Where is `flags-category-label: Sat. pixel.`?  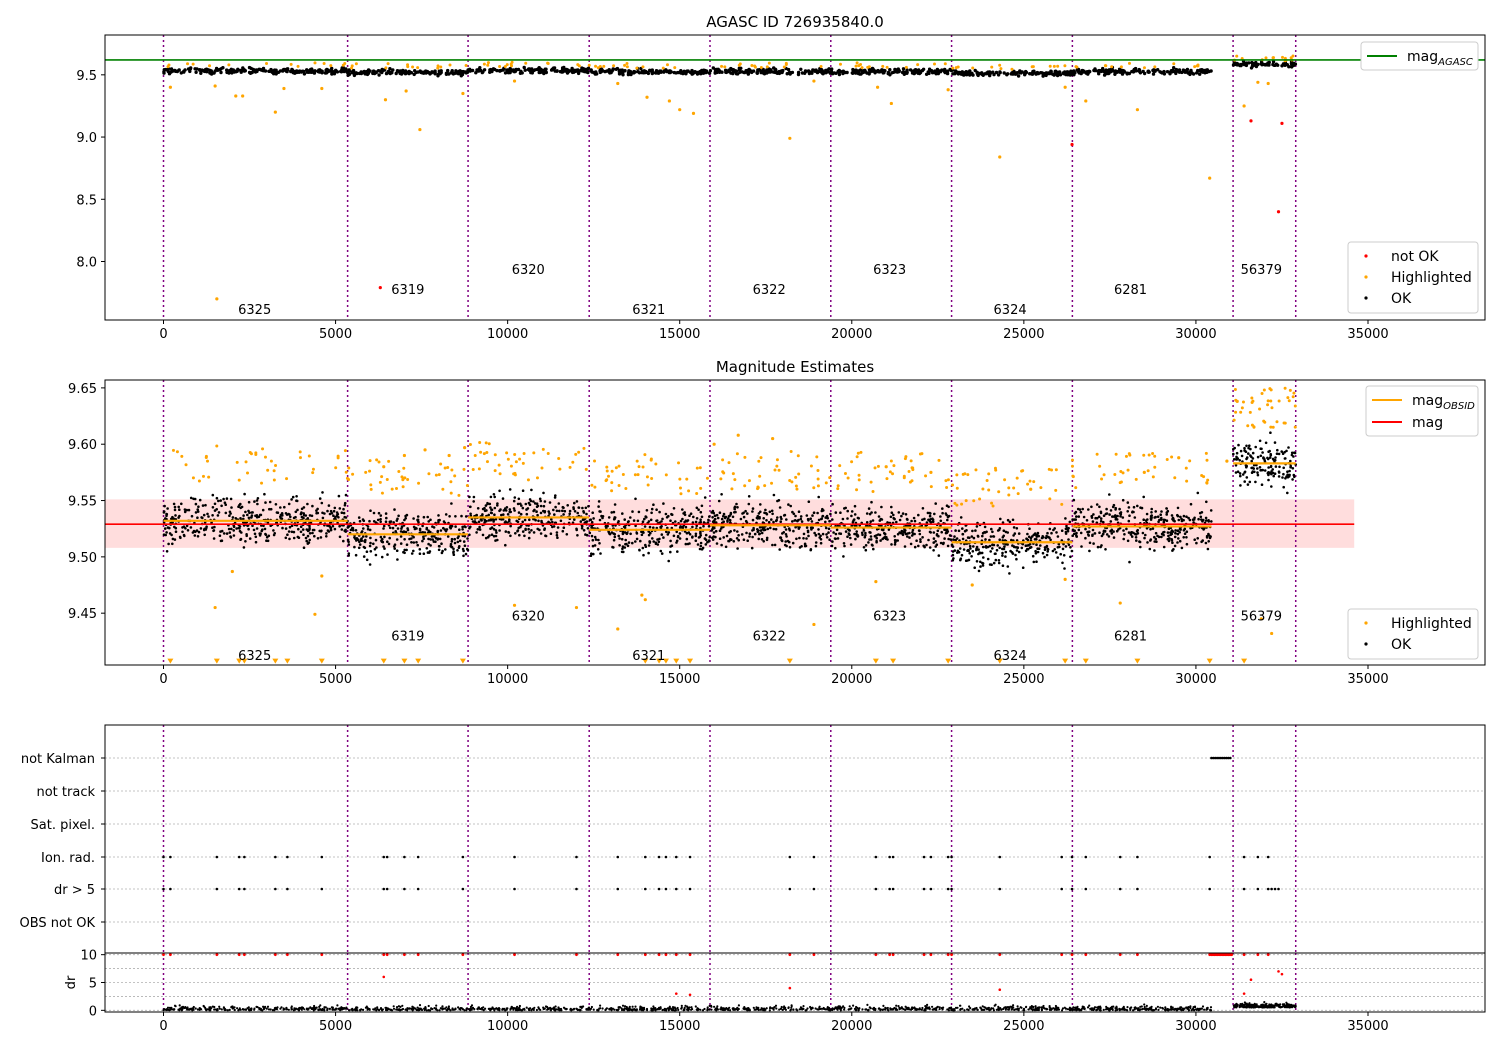
flags-category-label: Sat. pixel. is located at coordinates (63, 825).